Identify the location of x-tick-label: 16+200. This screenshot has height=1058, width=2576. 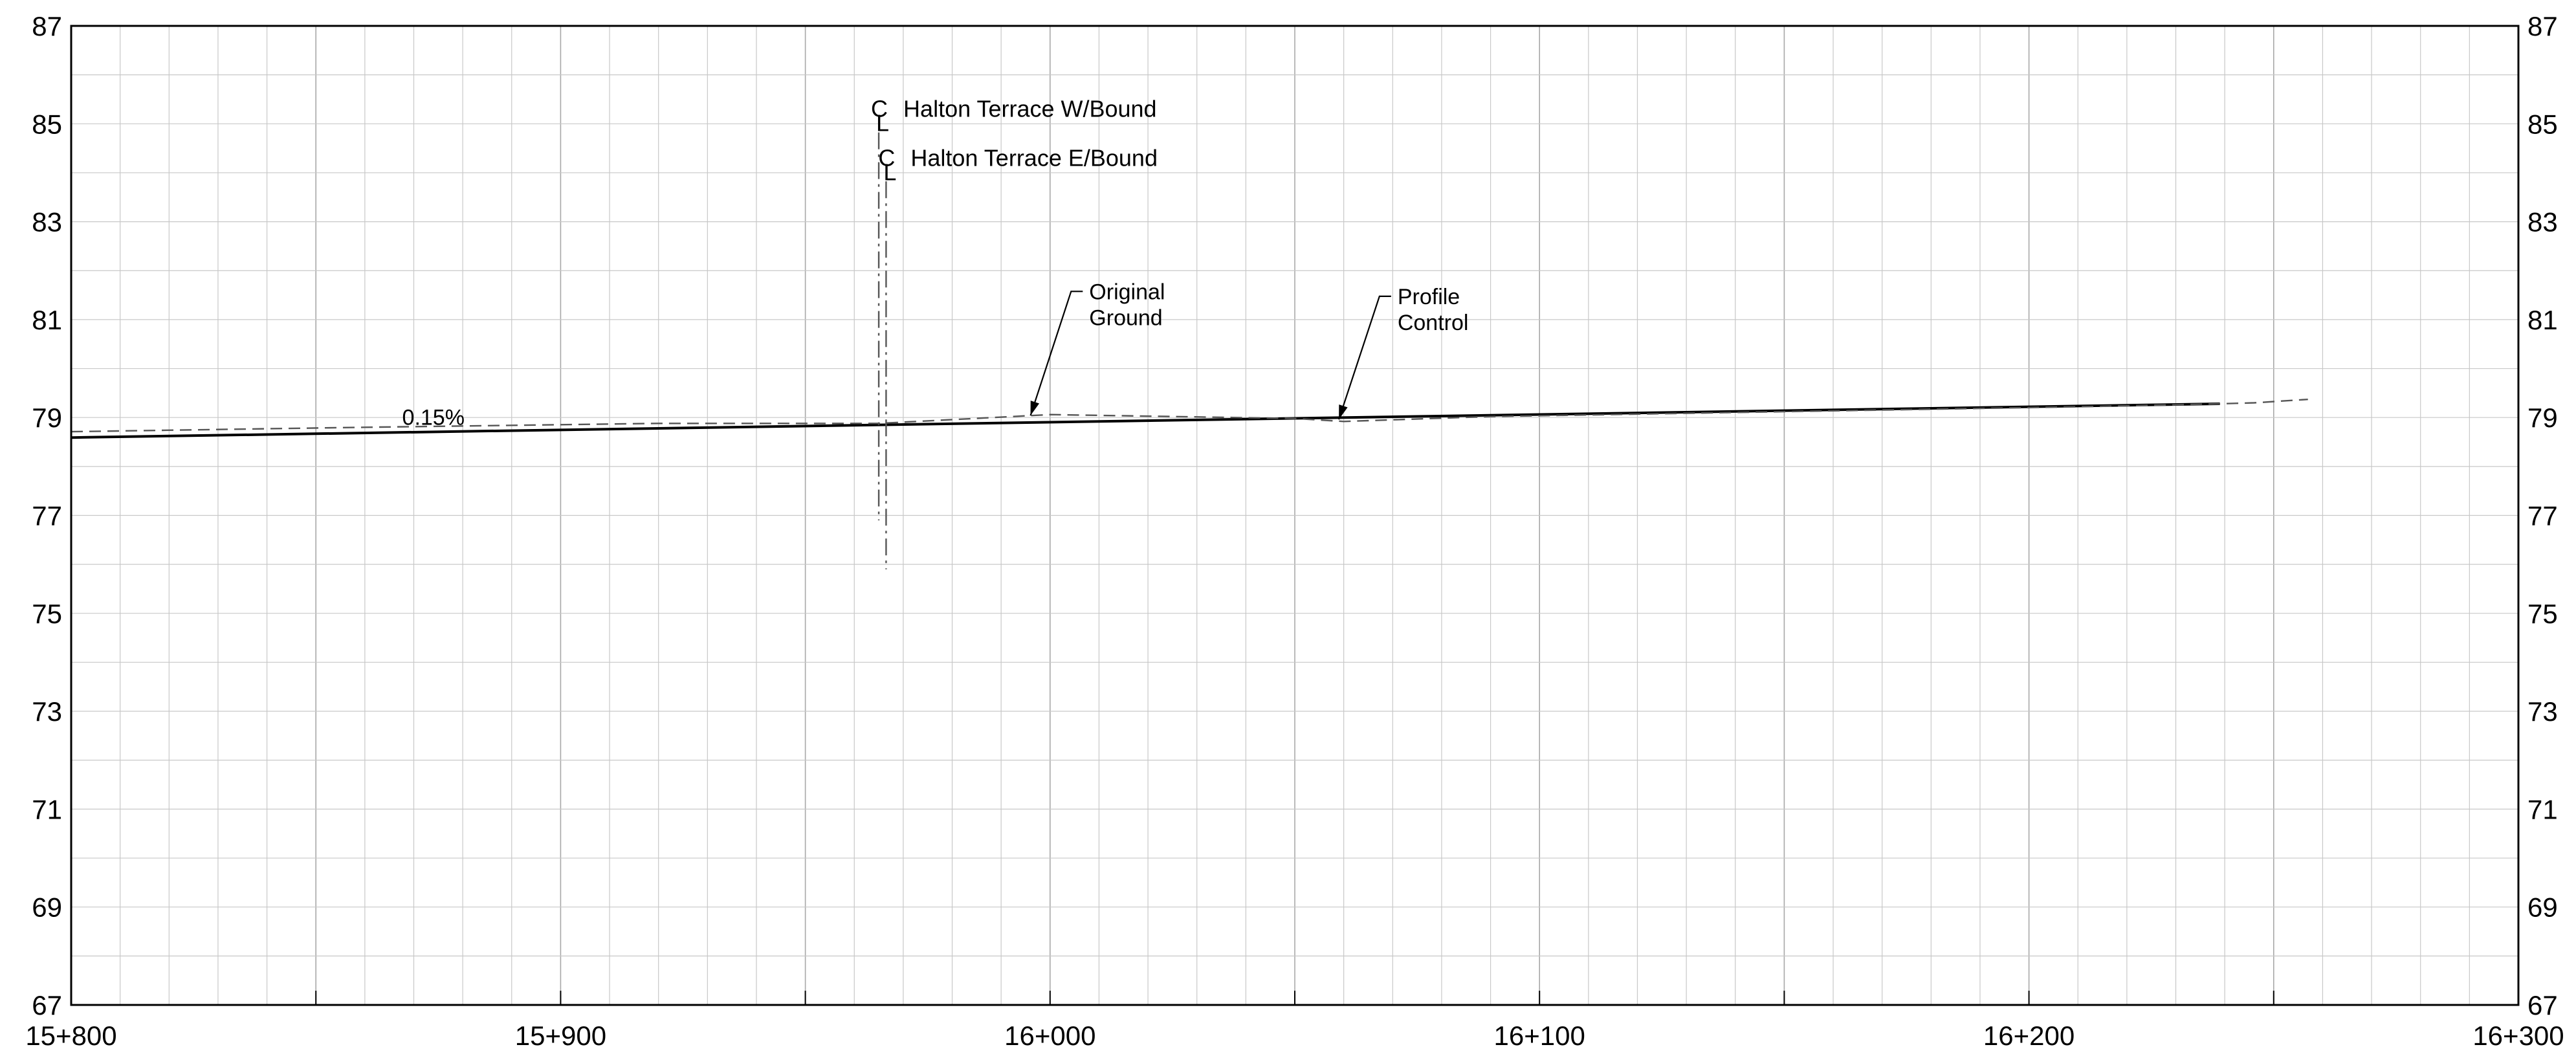
(2029, 1035).